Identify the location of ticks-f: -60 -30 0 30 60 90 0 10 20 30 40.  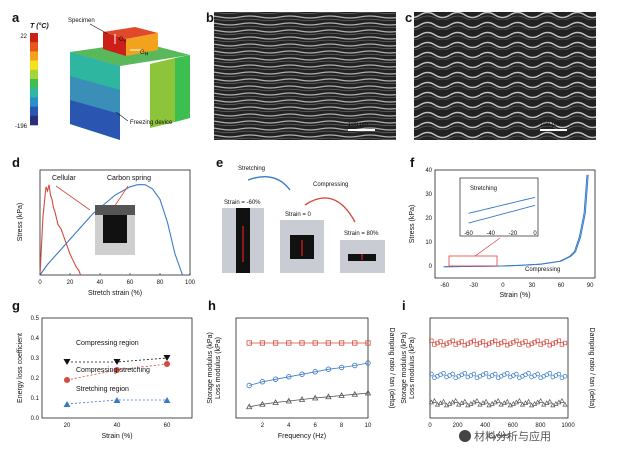
(509, 228).